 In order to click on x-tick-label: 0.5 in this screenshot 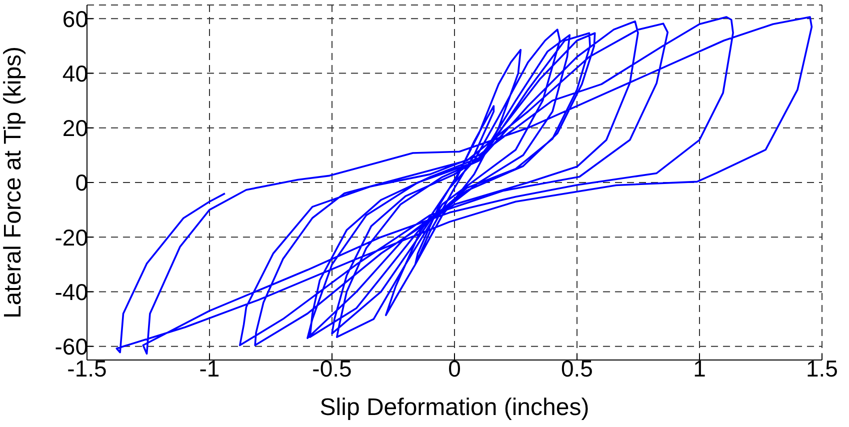, I will do `click(577, 368)`.